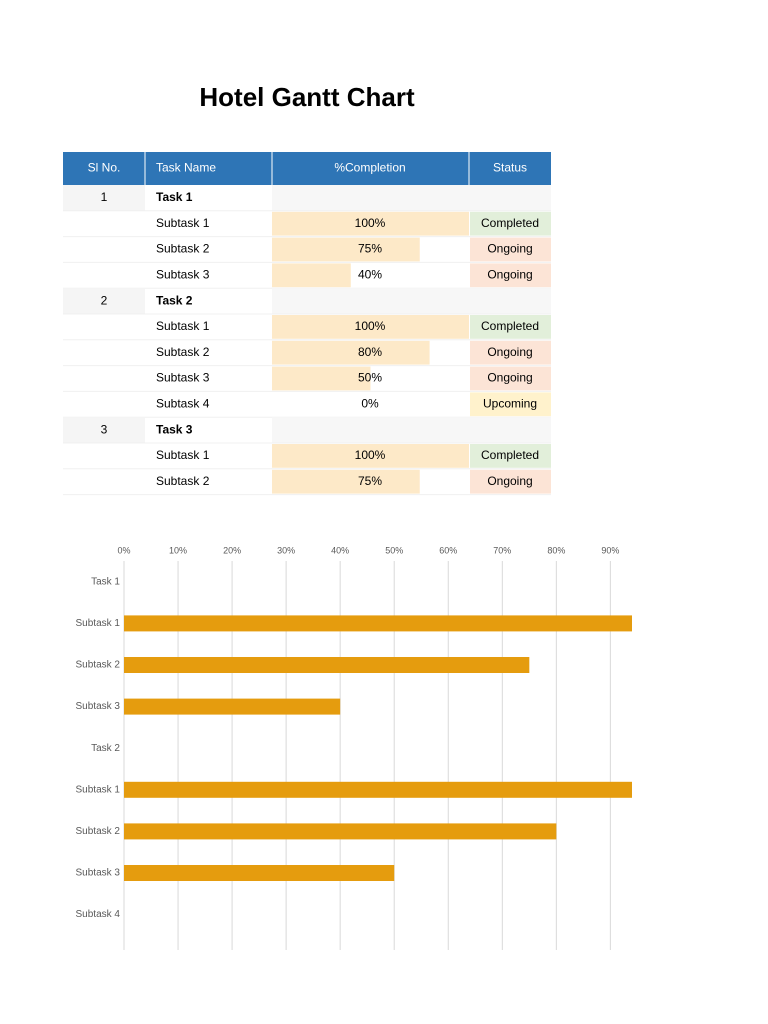 This screenshot has height=1024, width=768. I want to click on status: Upcoming, so click(510, 403).